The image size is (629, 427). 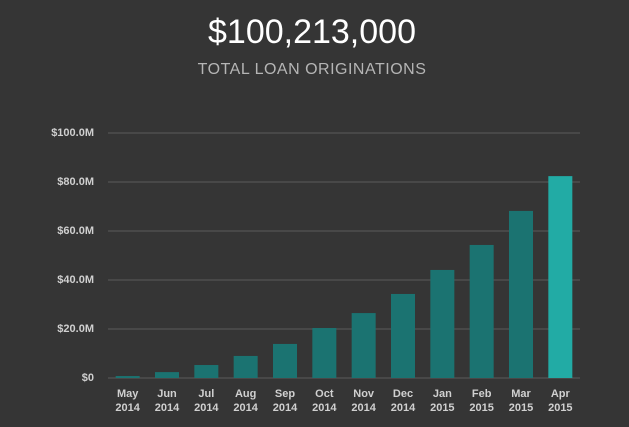 What do you see at coordinates (312, 69) in the screenshot?
I see `chart-subtitle: TOTAL LOAN ORIGINATIONS` at bounding box center [312, 69].